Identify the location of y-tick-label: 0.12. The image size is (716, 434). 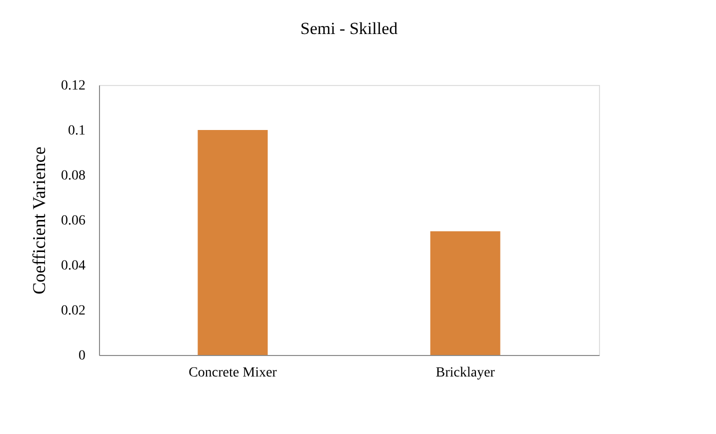
(73, 86).